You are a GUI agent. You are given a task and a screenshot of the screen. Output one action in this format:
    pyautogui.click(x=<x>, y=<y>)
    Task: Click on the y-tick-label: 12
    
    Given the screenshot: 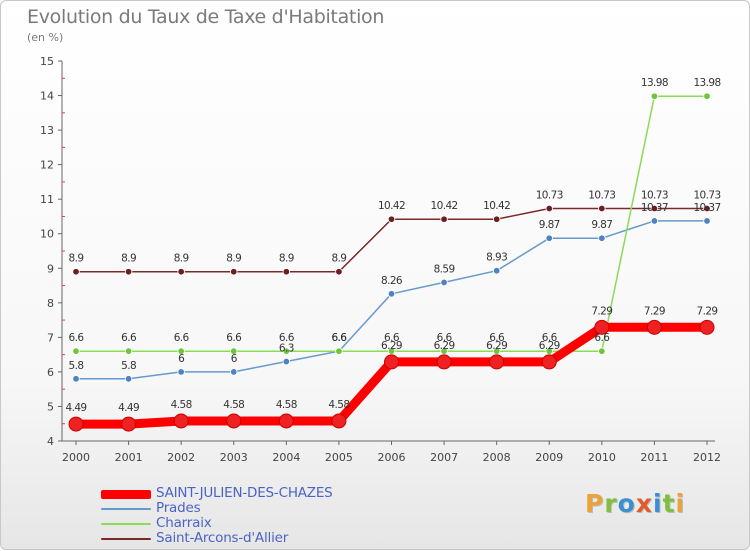 What is the action you would take?
    pyautogui.click(x=47, y=165)
    